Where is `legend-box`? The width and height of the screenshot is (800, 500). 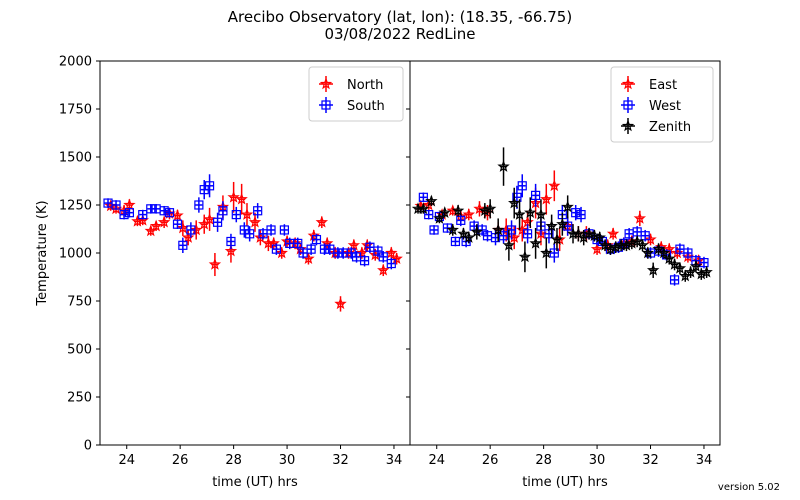 legend-box is located at coordinates (356, 94).